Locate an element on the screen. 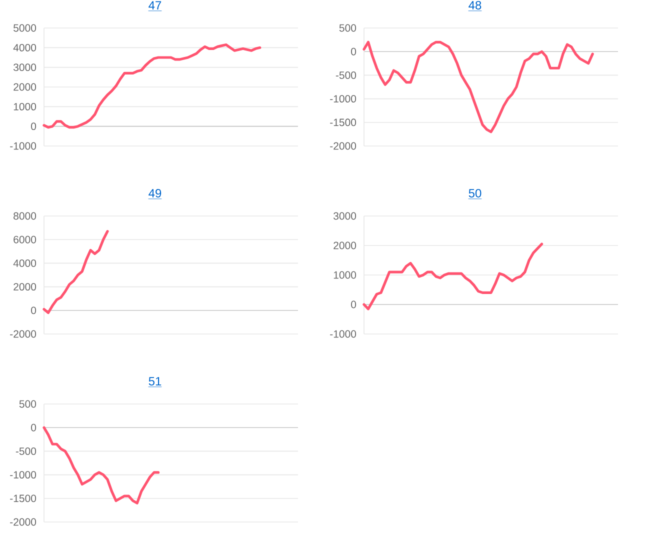  y-tick-label: 6000 is located at coordinates (25, 240).